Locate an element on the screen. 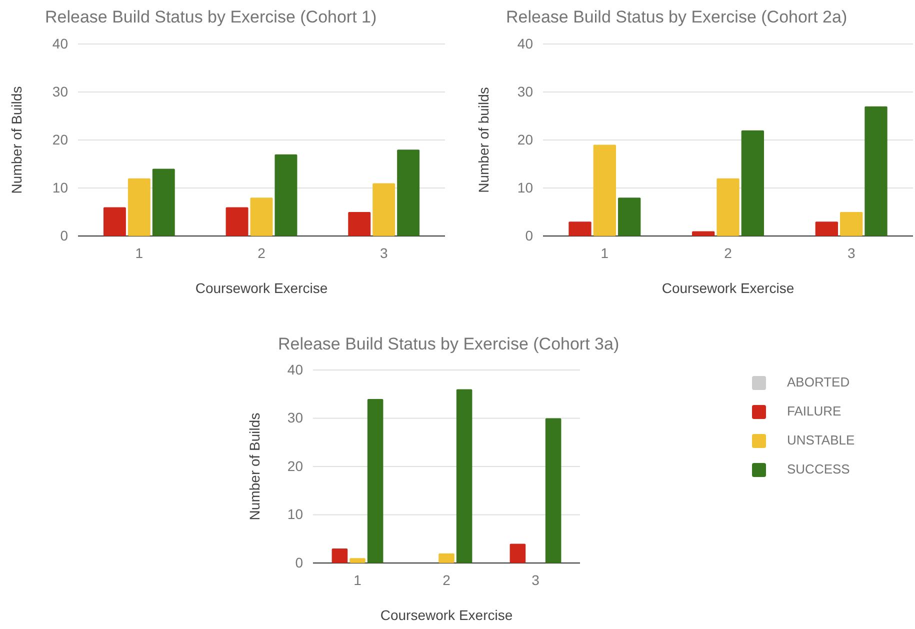 This screenshot has width=915, height=629. legend-label: ABORTED is located at coordinates (818, 382).